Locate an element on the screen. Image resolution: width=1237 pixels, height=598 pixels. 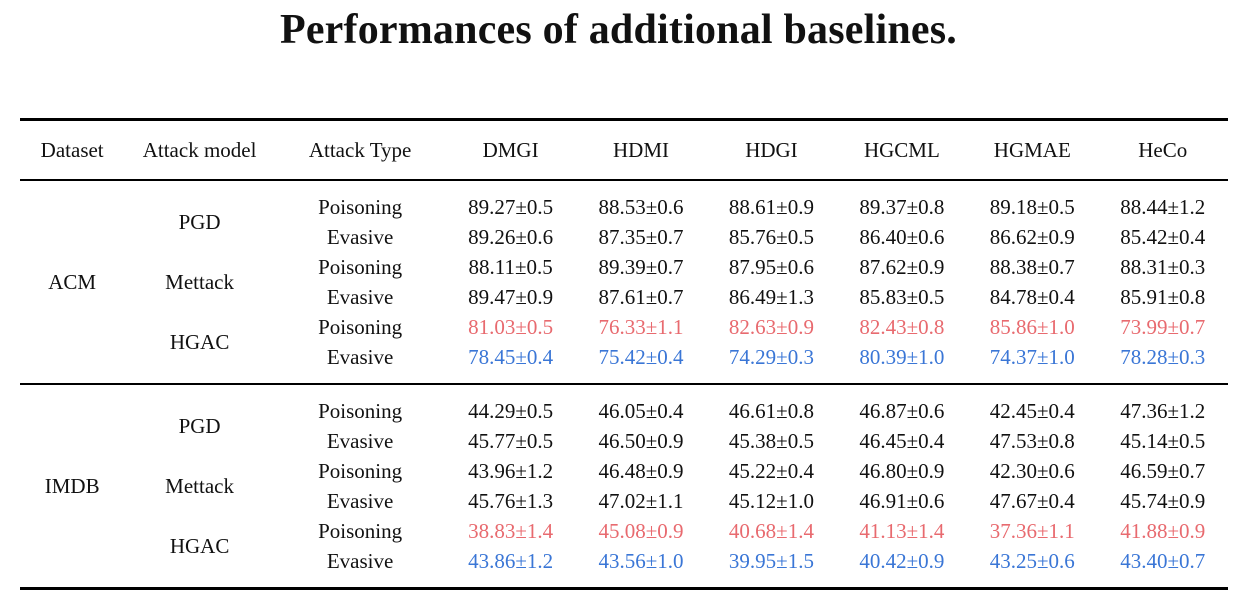
value-cell: 85.42±0.4 is located at coordinates (1163, 237).